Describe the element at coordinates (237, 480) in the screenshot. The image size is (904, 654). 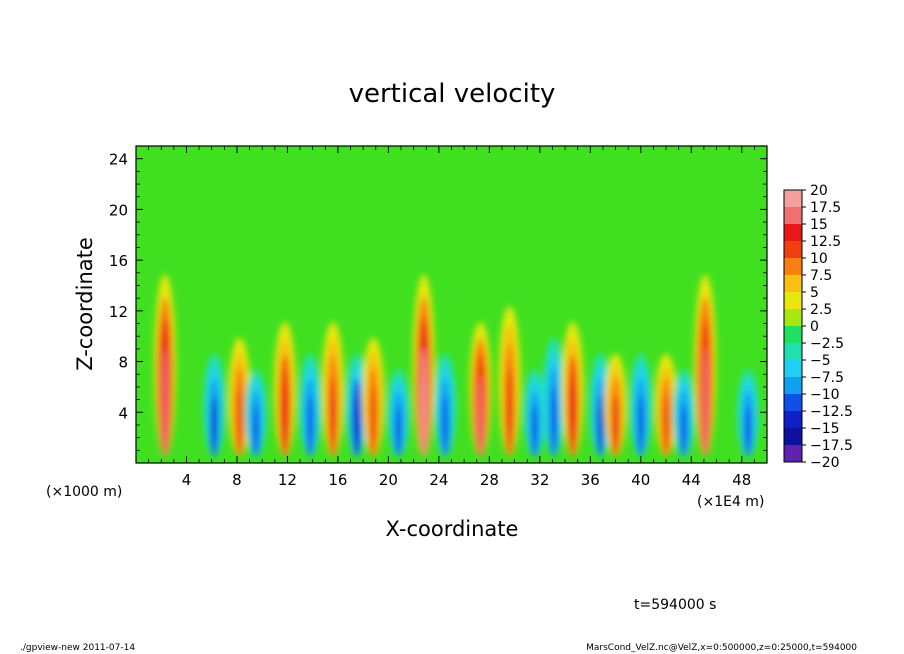
I see `x-tick-label: 8` at that location.